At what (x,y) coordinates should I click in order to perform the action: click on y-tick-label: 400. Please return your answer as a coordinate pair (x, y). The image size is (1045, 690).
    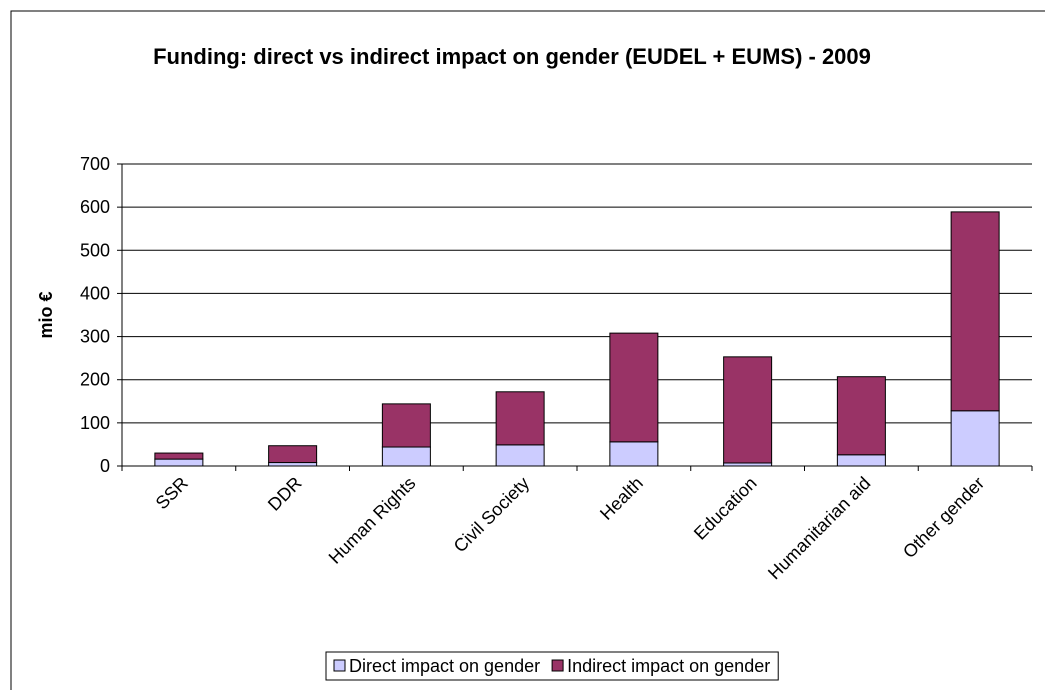
    Looking at the image, I should click on (95, 293).